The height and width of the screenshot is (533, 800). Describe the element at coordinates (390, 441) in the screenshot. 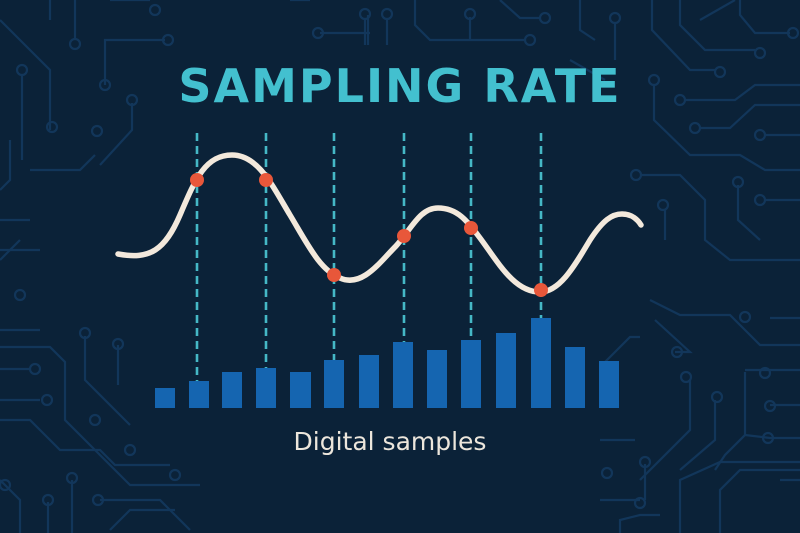

I see `diagram-caption: Digital samples` at that location.